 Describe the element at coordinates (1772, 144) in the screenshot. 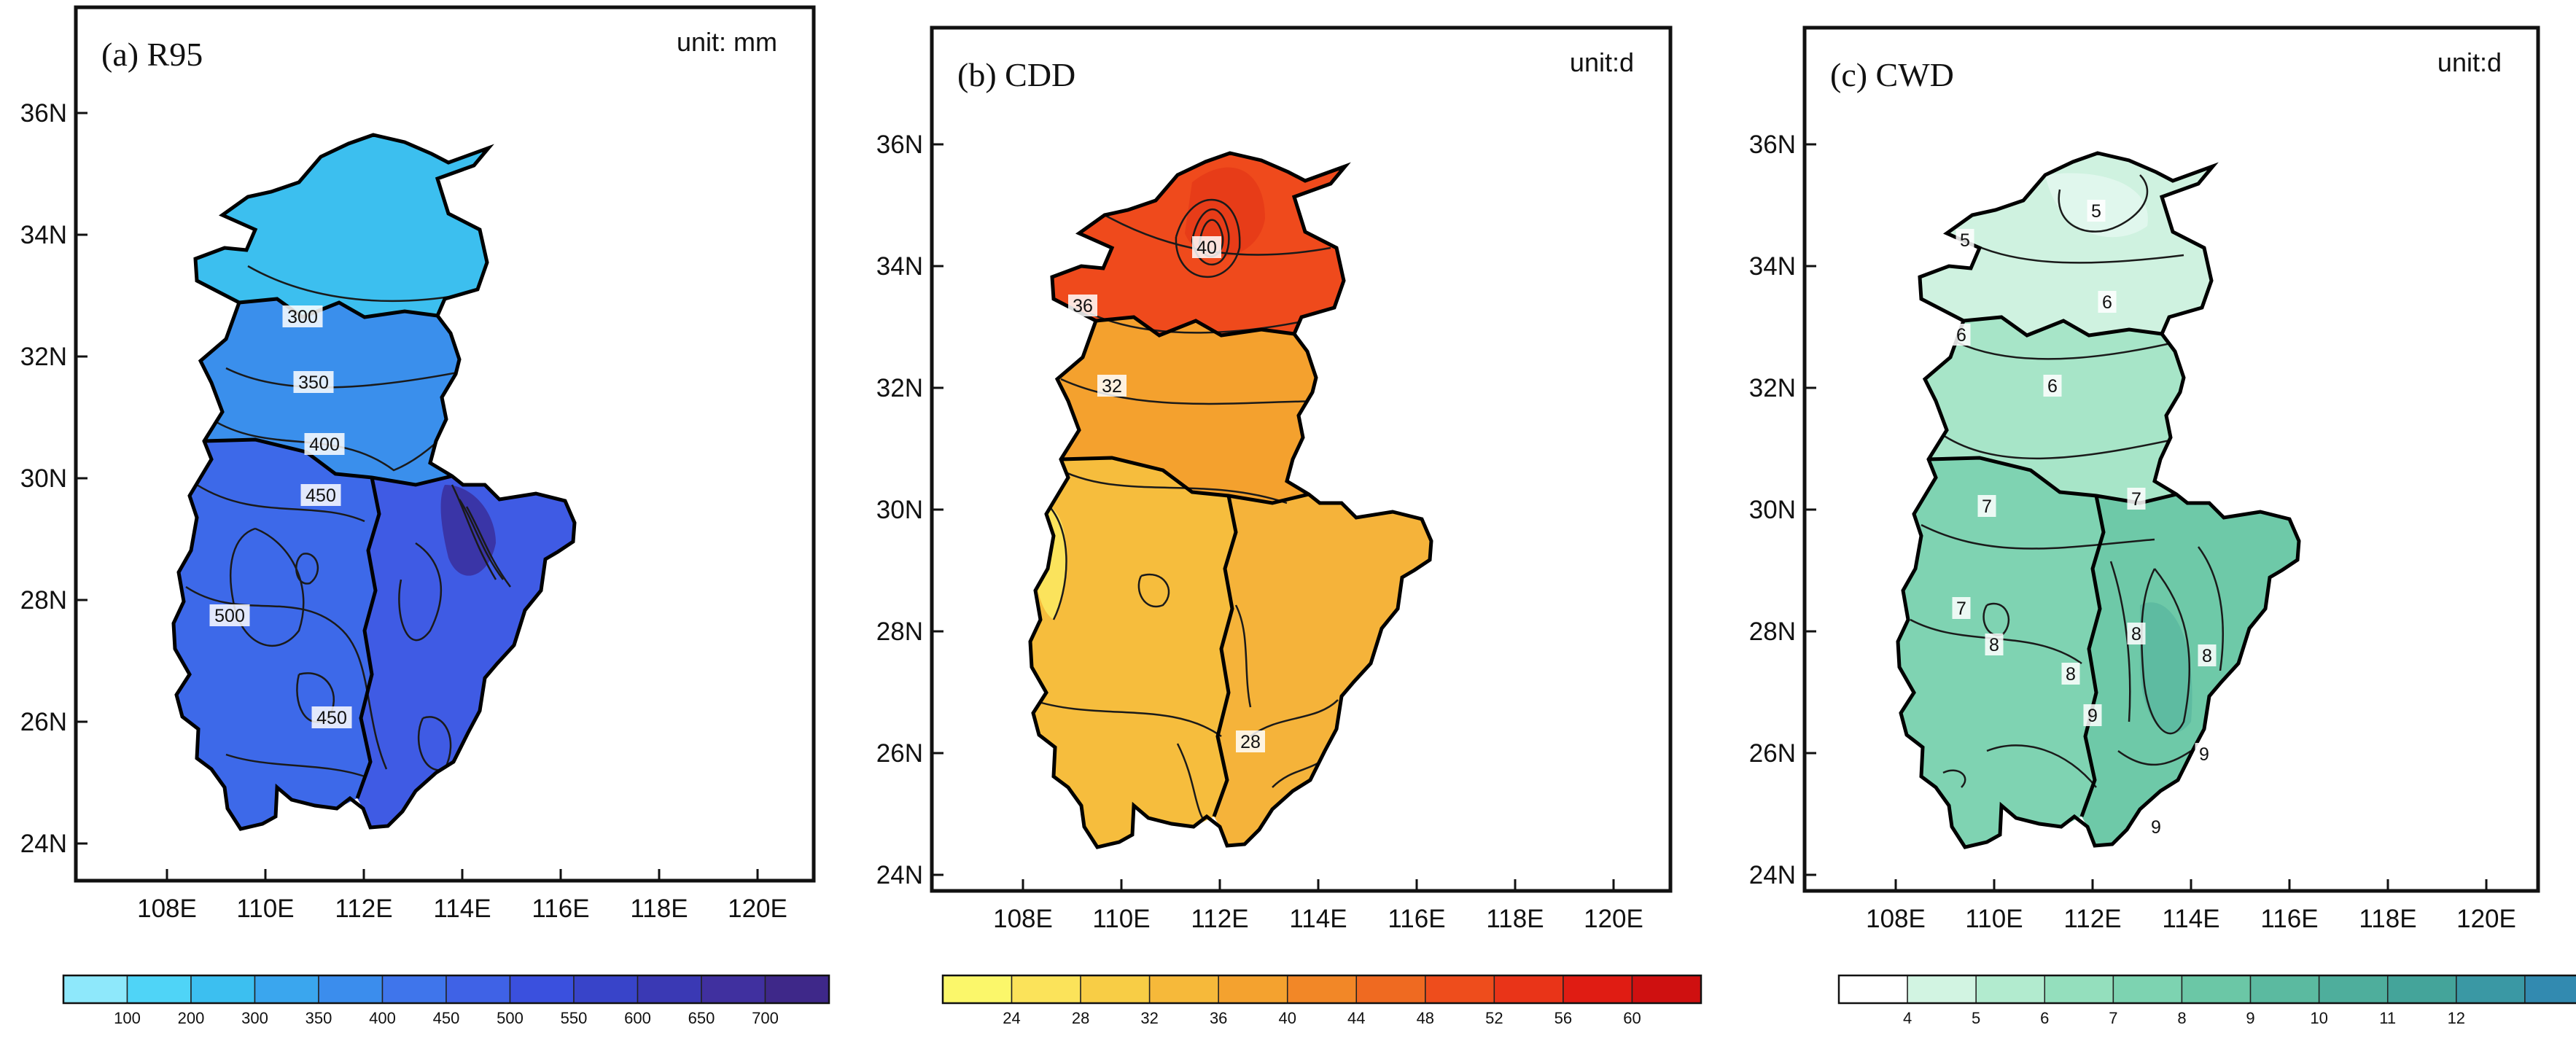

I see `lat-label: 36N` at that location.